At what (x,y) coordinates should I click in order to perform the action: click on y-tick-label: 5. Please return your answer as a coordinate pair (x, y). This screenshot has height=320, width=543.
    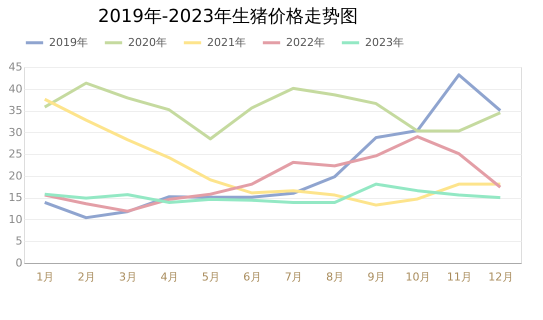
    Looking at the image, I should click on (19, 241).